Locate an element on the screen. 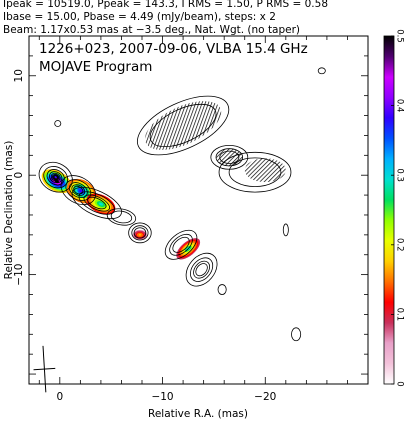  x-axis-label: Relative R.A. (mas) is located at coordinates (198, 414).